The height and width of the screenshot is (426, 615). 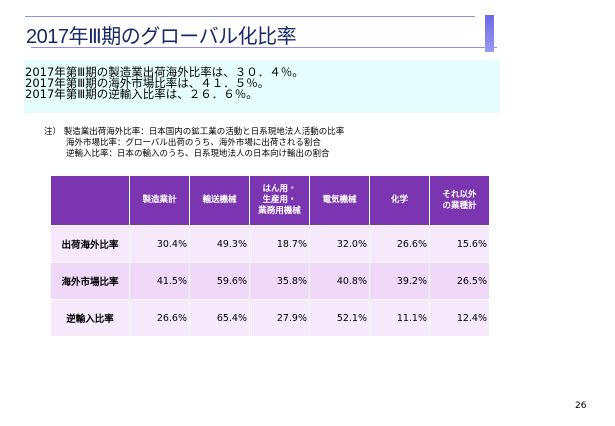 I want to click on note-line: 製造業出荷海外比率：日本国内の鉱工業の活動と日系現地法人活動の比率, so click(x=204, y=132).